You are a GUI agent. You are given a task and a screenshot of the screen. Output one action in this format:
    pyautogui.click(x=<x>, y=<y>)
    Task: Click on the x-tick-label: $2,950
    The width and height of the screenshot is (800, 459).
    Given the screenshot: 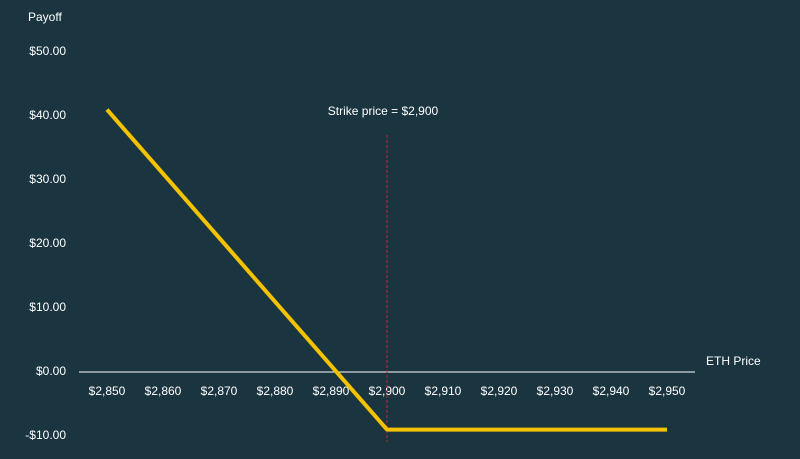 What is the action you would take?
    pyautogui.click(x=667, y=391)
    